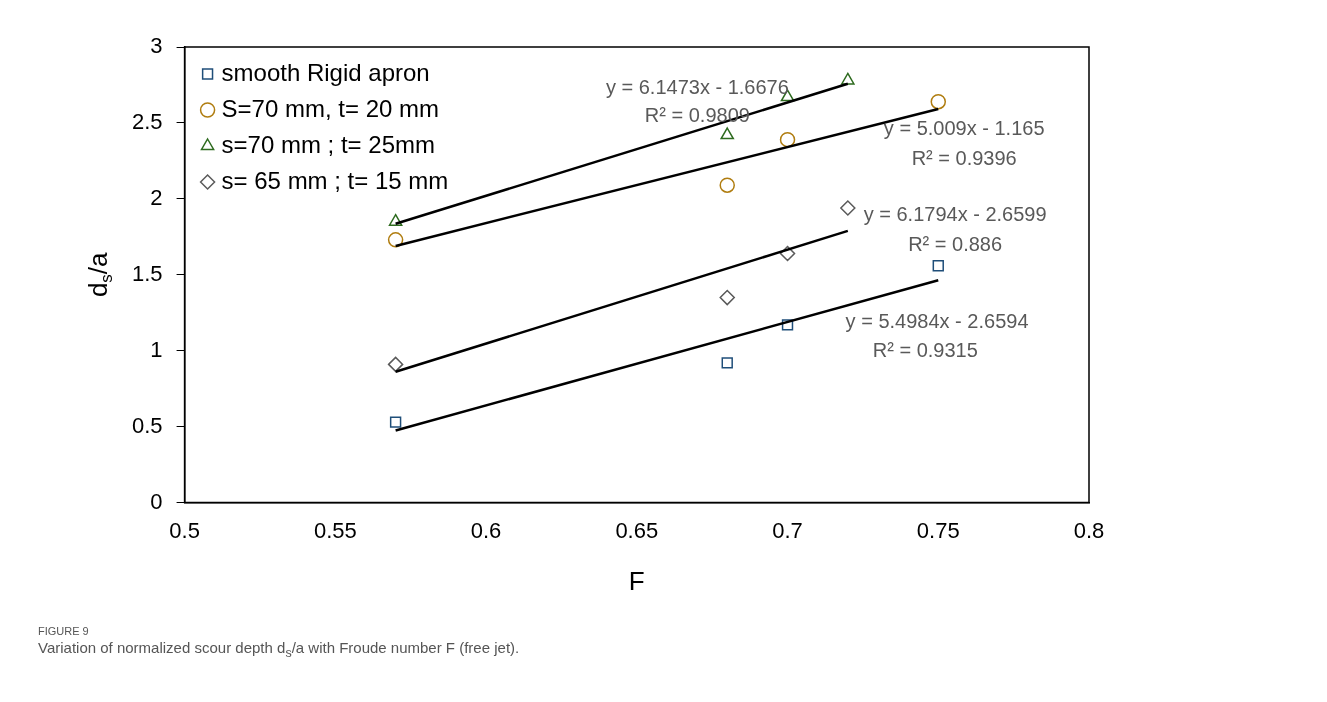 The width and height of the screenshot is (1327, 702). Describe the element at coordinates (925, 349) in the screenshot. I see `annotation: R² = 0.9315` at that location.